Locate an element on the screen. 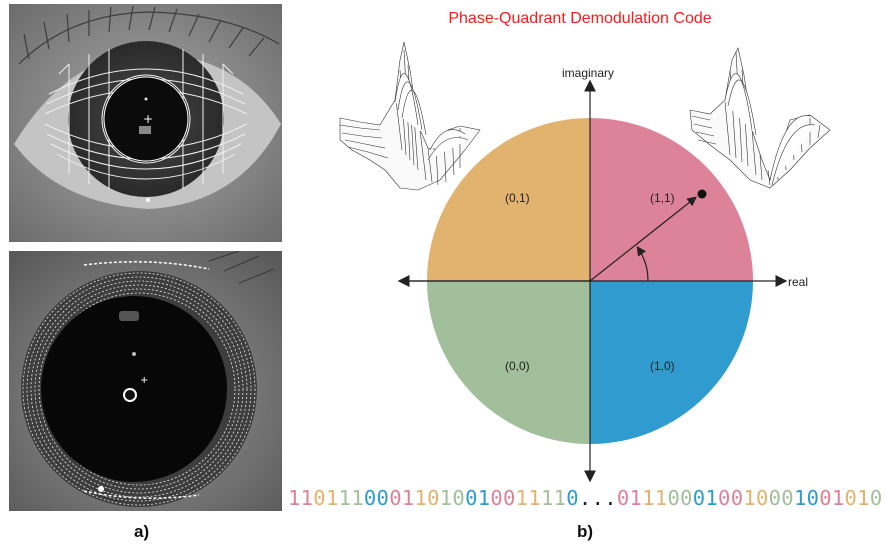 The image size is (885, 552). quadrant-lower-left is located at coordinates (508, 362).